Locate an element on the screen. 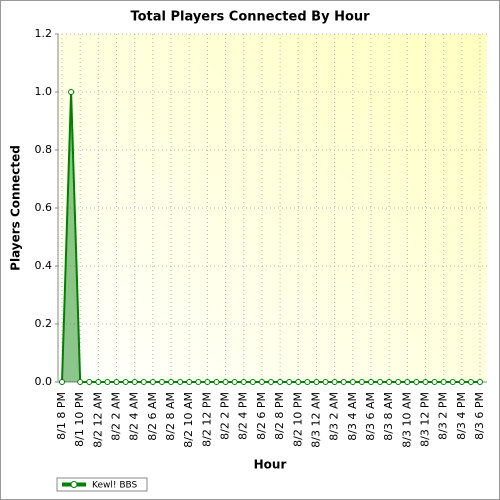 This screenshot has height=500, width=500. x-tick-label: 8/2 4 PM is located at coordinates (243, 416).